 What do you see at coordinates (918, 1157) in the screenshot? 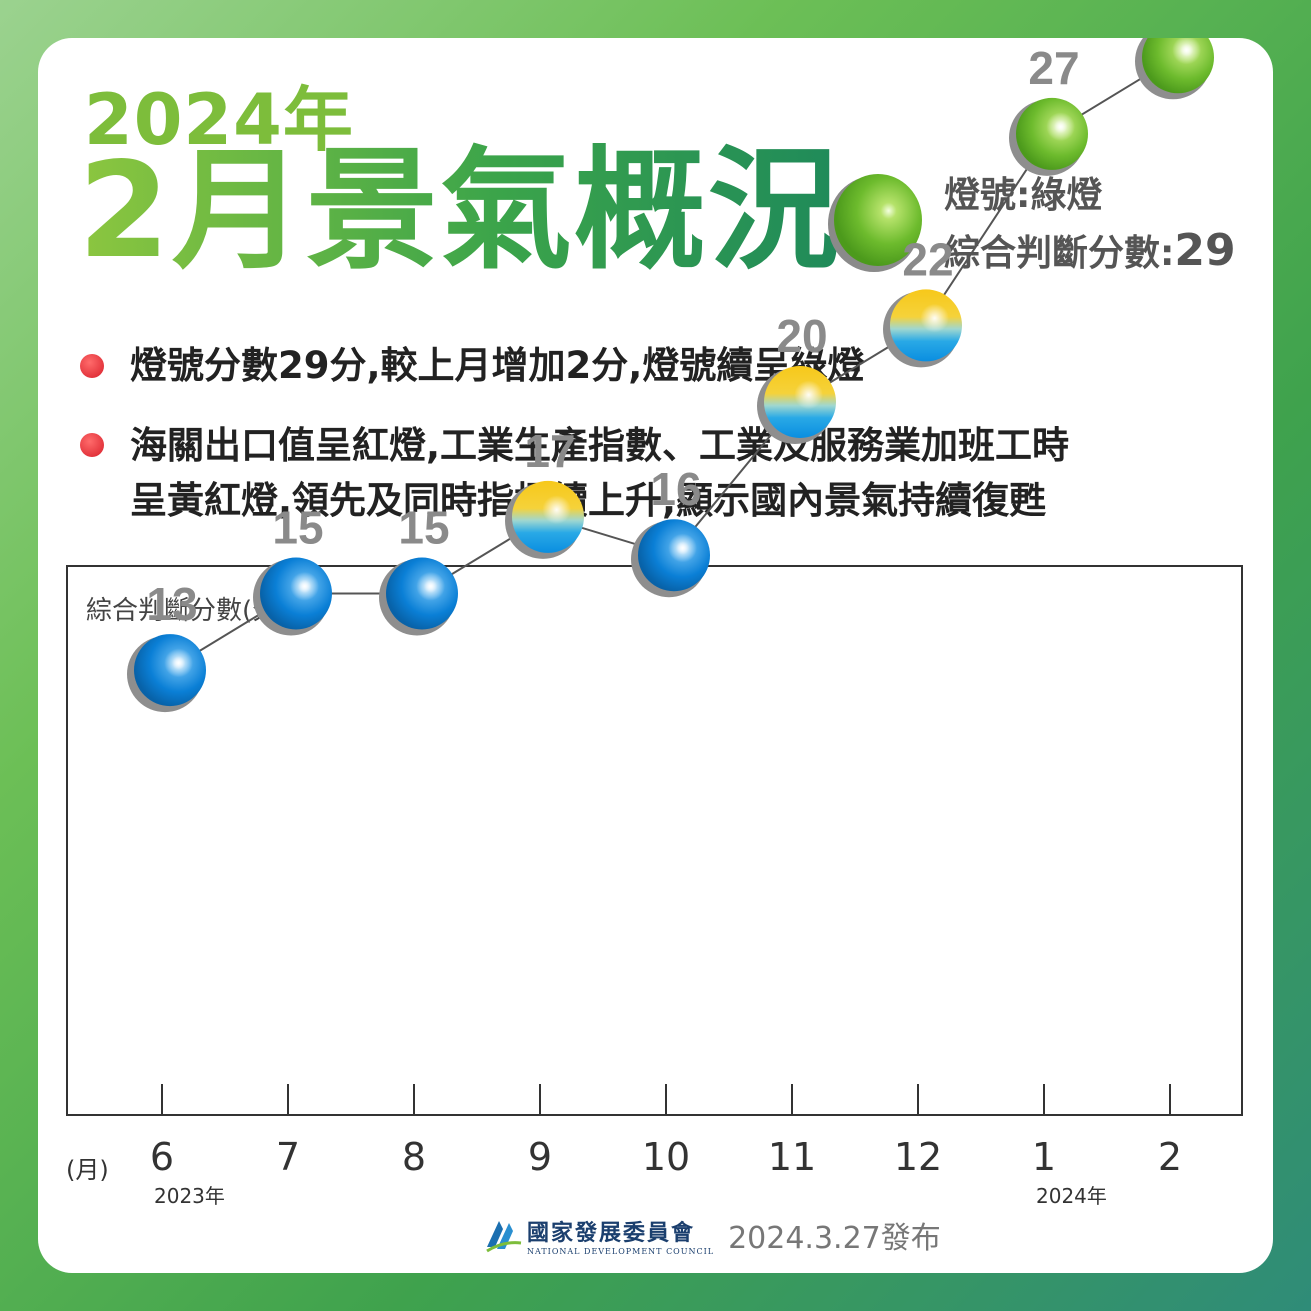
I see `x-tick-label-12: 12` at bounding box center [918, 1157].